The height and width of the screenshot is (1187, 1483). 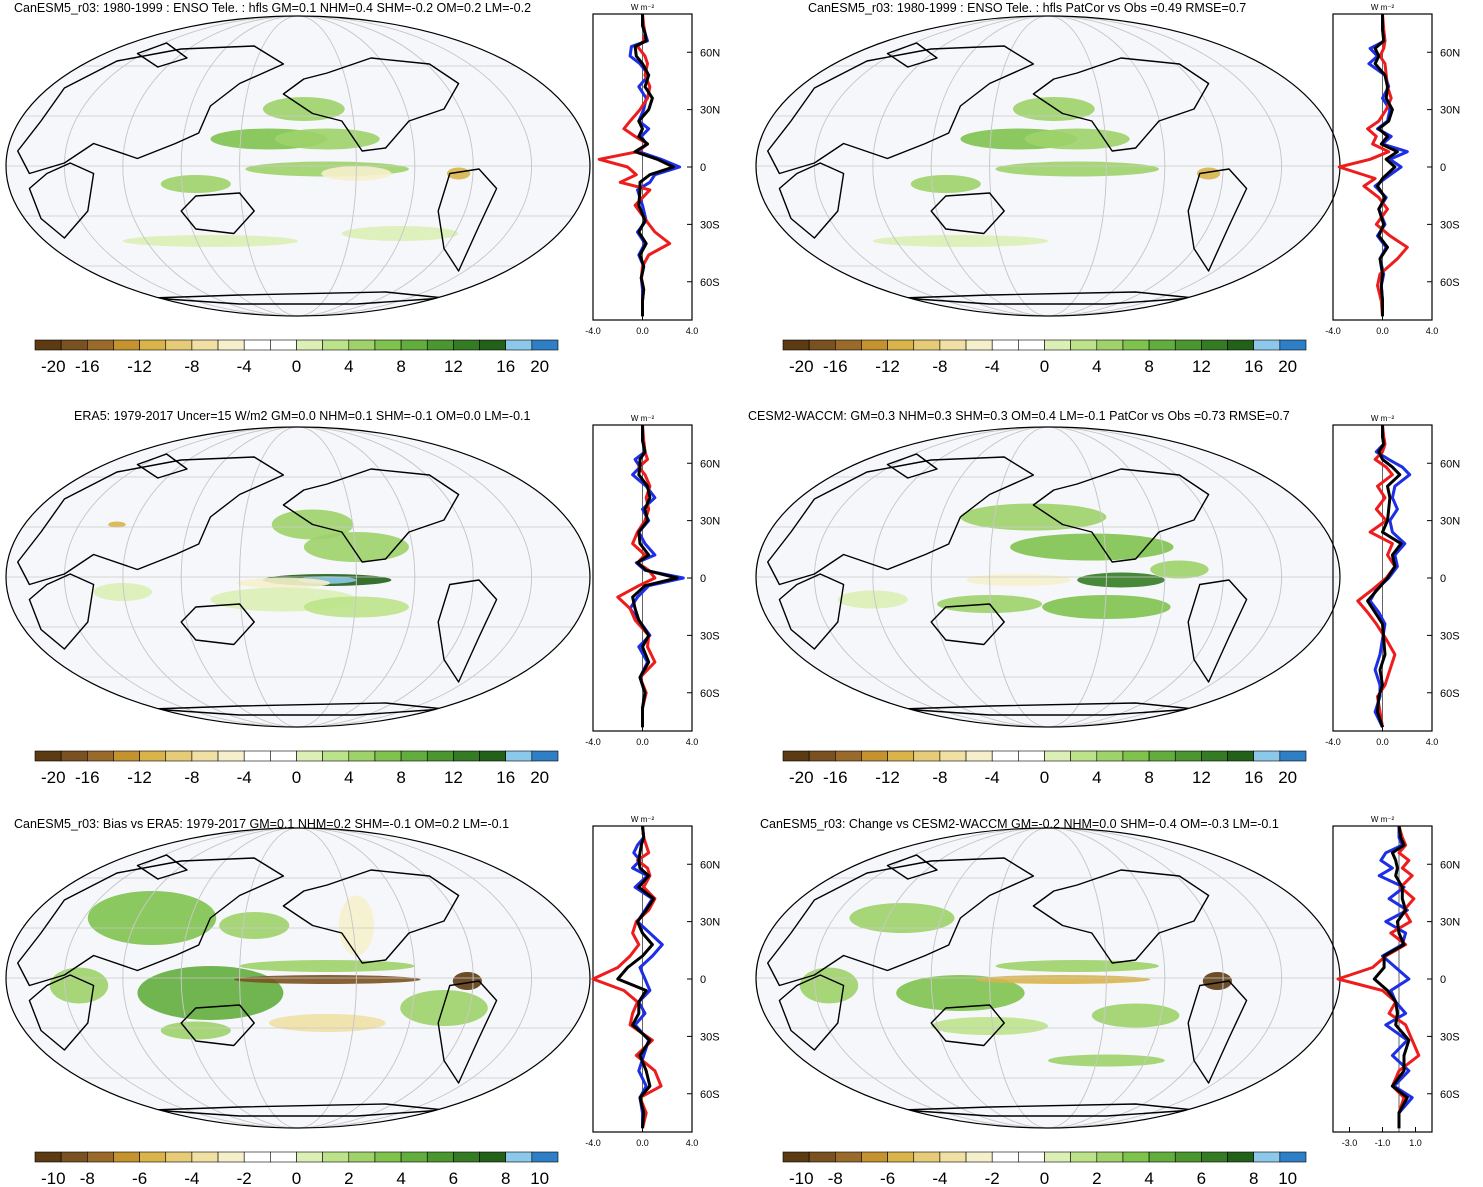 I want to click on colorbar: -10 -8 -6 -4 -2 0 2 4 6 8 10, so click(x=1044, y=1169).